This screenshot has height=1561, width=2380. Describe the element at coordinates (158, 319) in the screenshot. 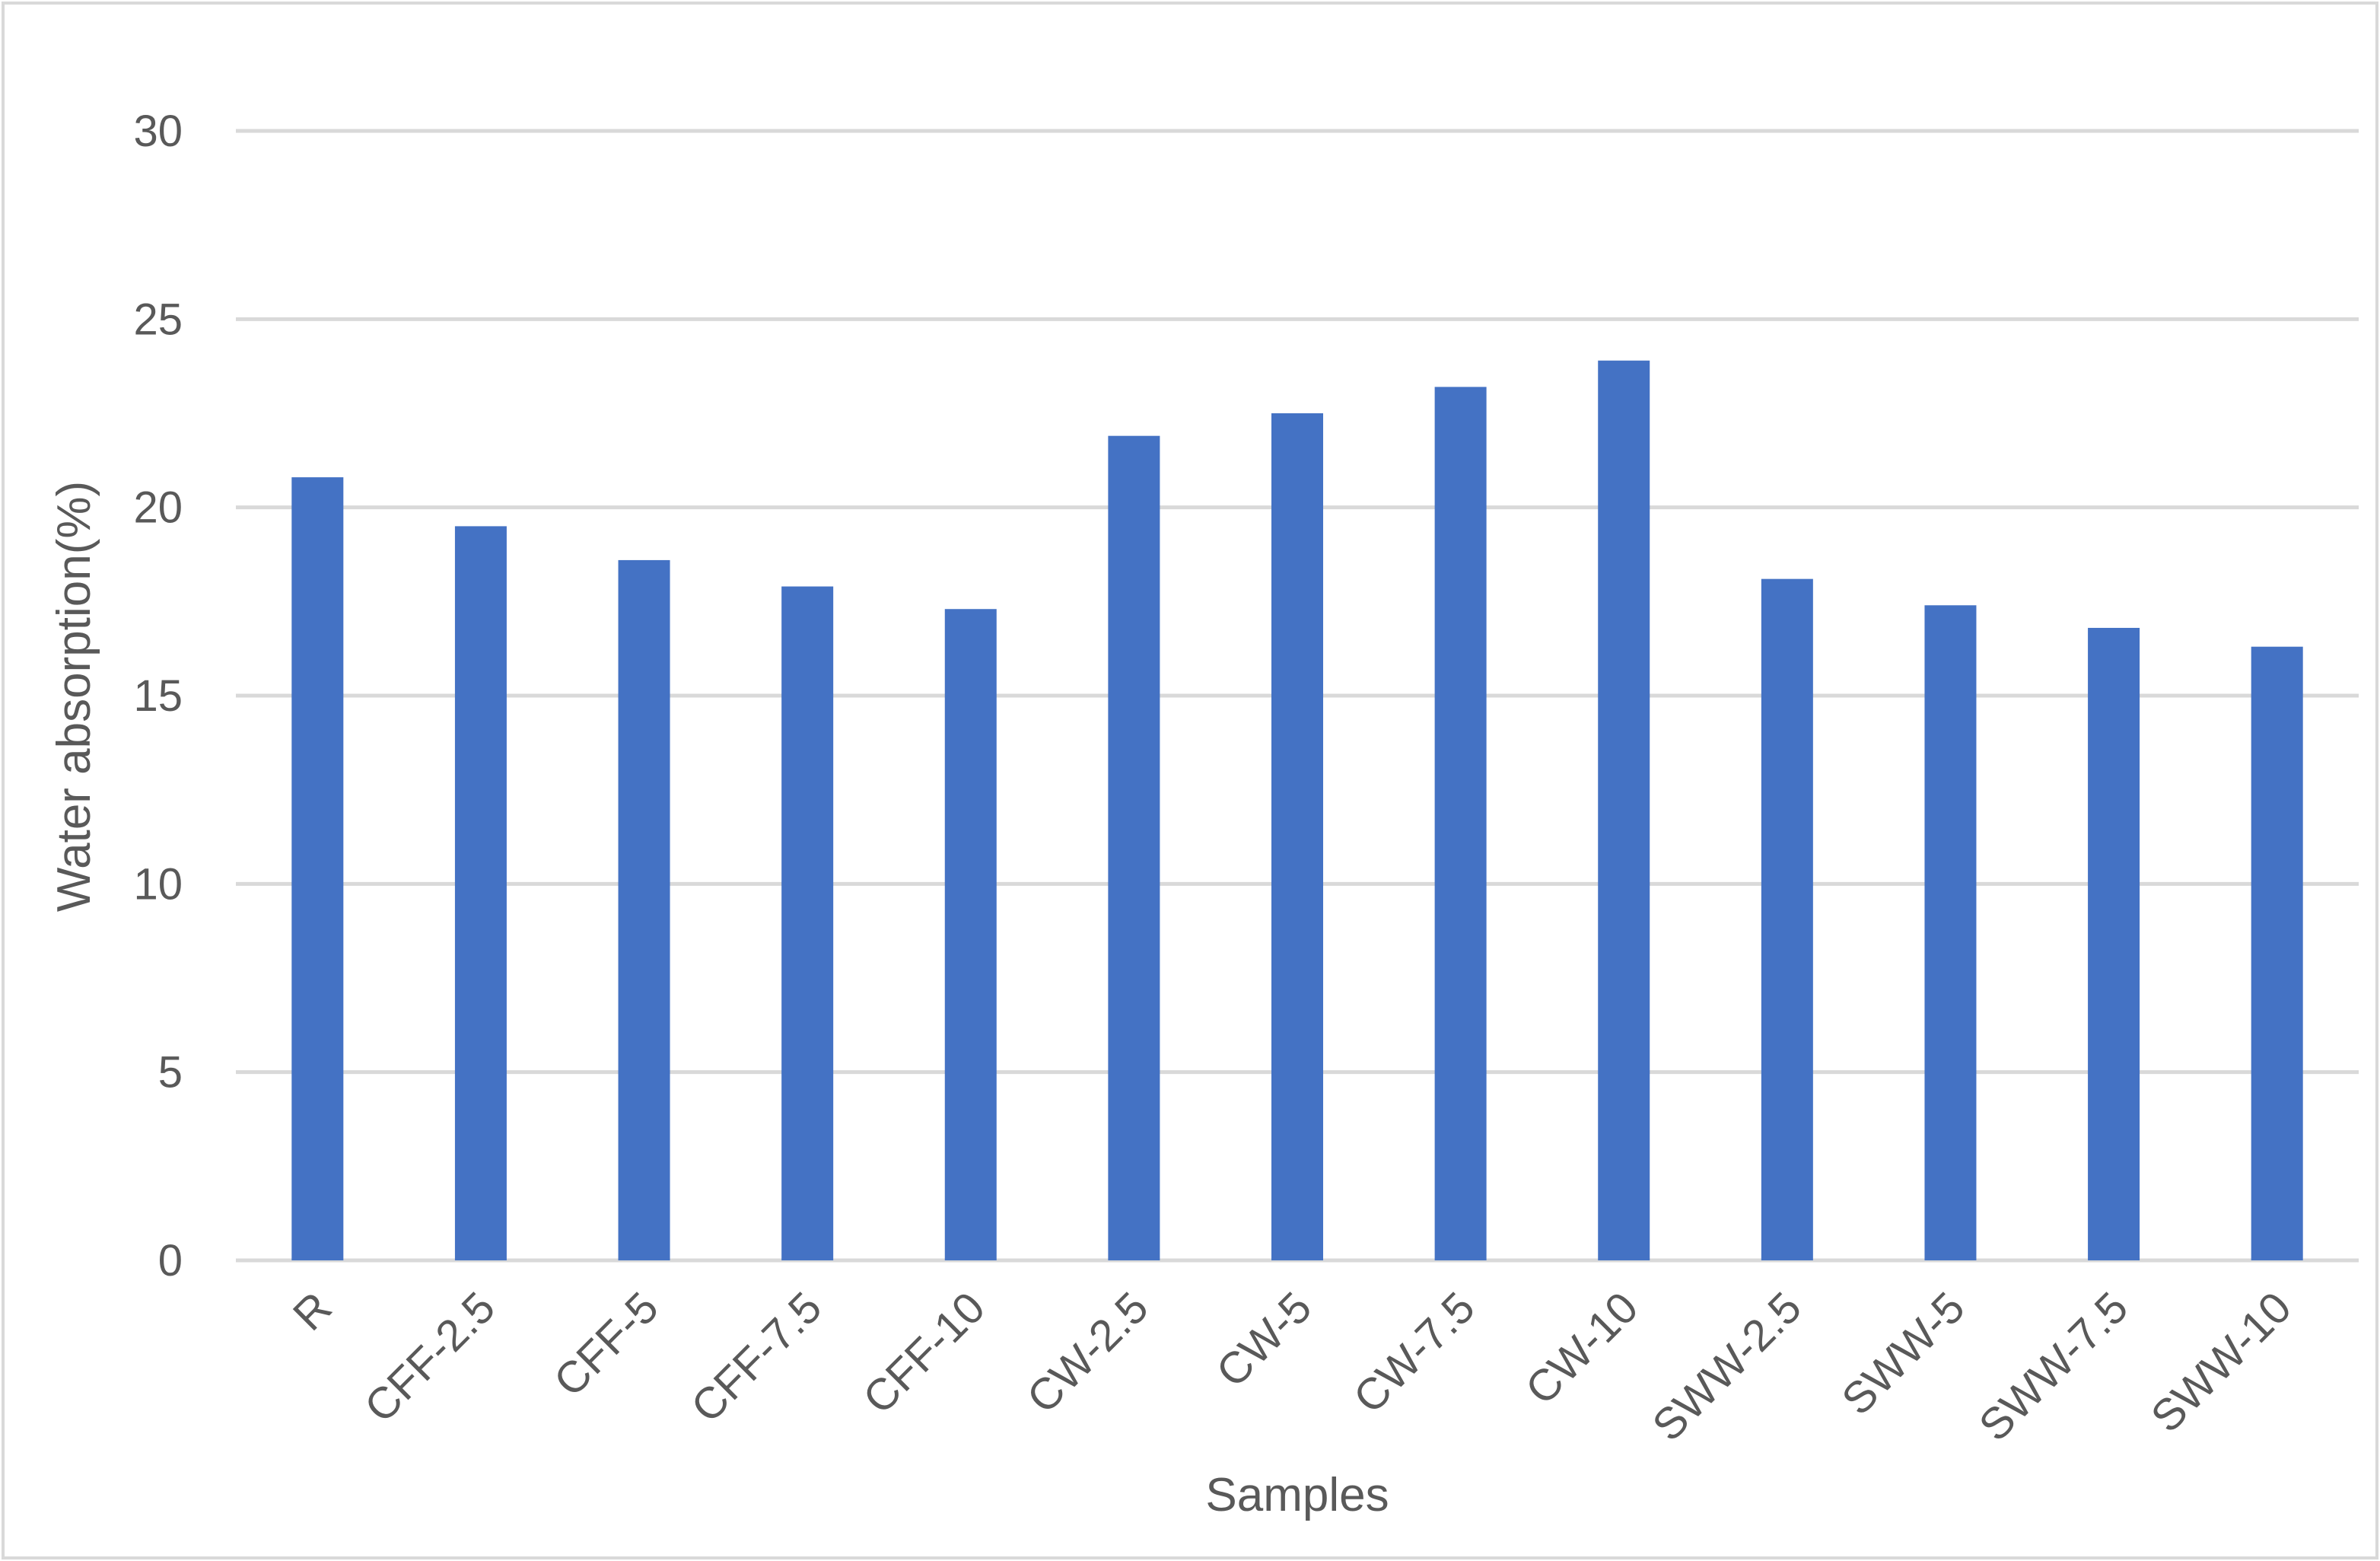

I see `y-tick-label: 25` at that location.